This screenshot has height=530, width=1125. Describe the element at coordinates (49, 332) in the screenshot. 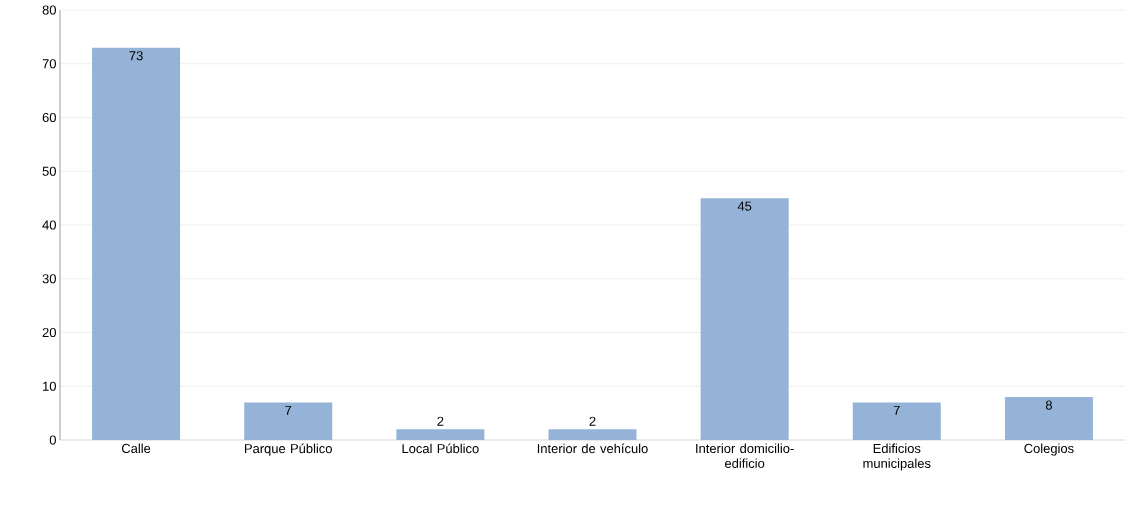

I see `y-tick-label: 20` at that location.